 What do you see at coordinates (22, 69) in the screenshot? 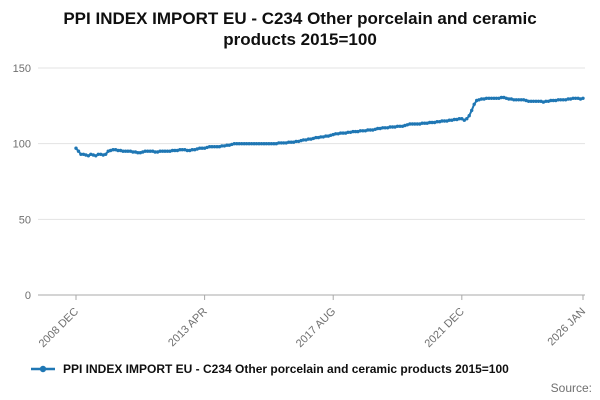
I see `y-axis-tick-label: 150` at bounding box center [22, 69].